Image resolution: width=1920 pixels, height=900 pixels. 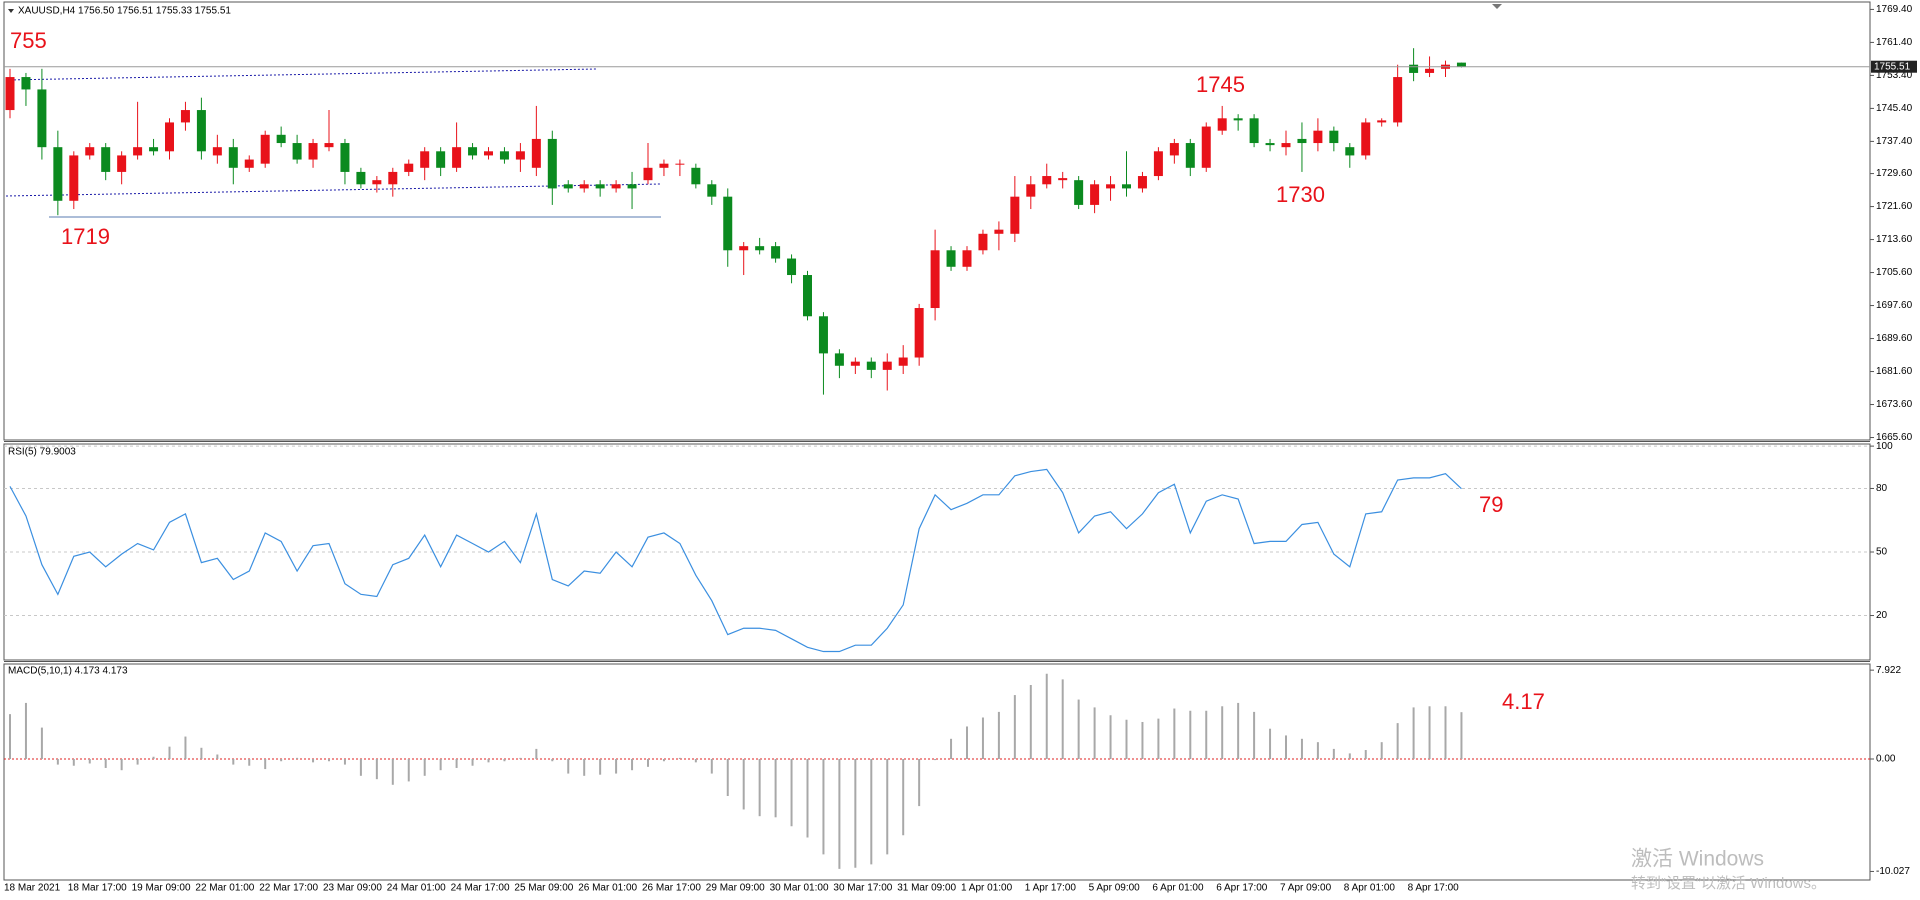 I want to click on y-tick-label: 20, so click(x=1882, y=615).